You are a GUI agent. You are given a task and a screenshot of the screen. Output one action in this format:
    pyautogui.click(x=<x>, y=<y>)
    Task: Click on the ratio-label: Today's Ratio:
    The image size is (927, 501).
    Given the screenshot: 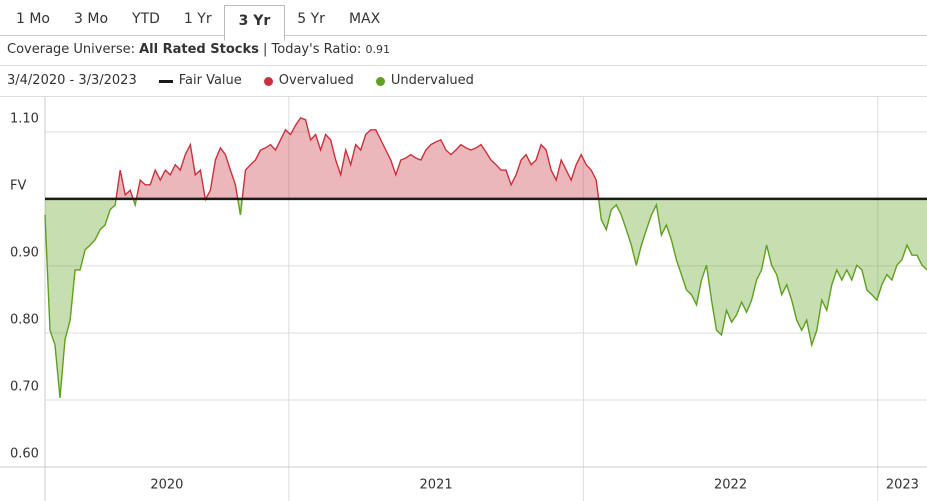 What is the action you would take?
    pyautogui.click(x=316, y=49)
    